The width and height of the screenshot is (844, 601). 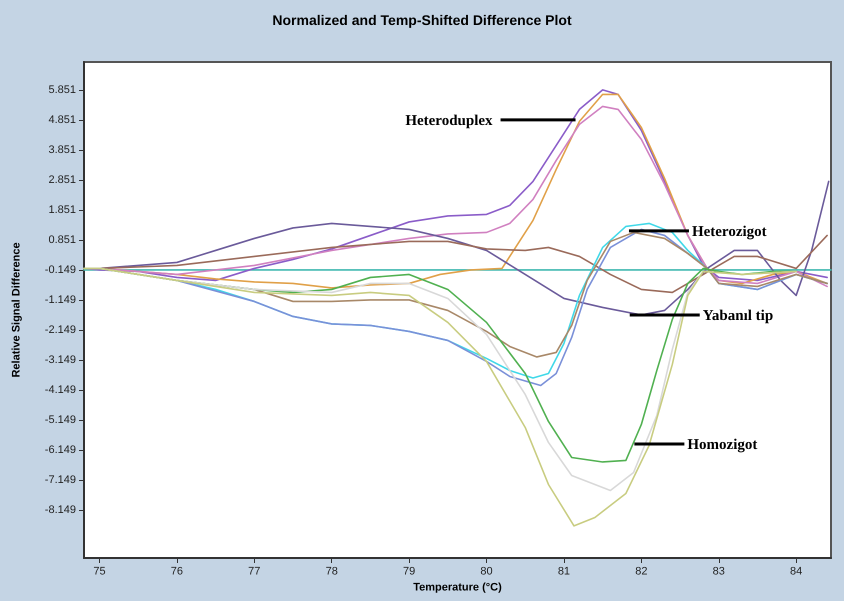 What do you see at coordinates (60, 480) in the screenshot?
I see `y-tick-label: -7.149` at bounding box center [60, 480].